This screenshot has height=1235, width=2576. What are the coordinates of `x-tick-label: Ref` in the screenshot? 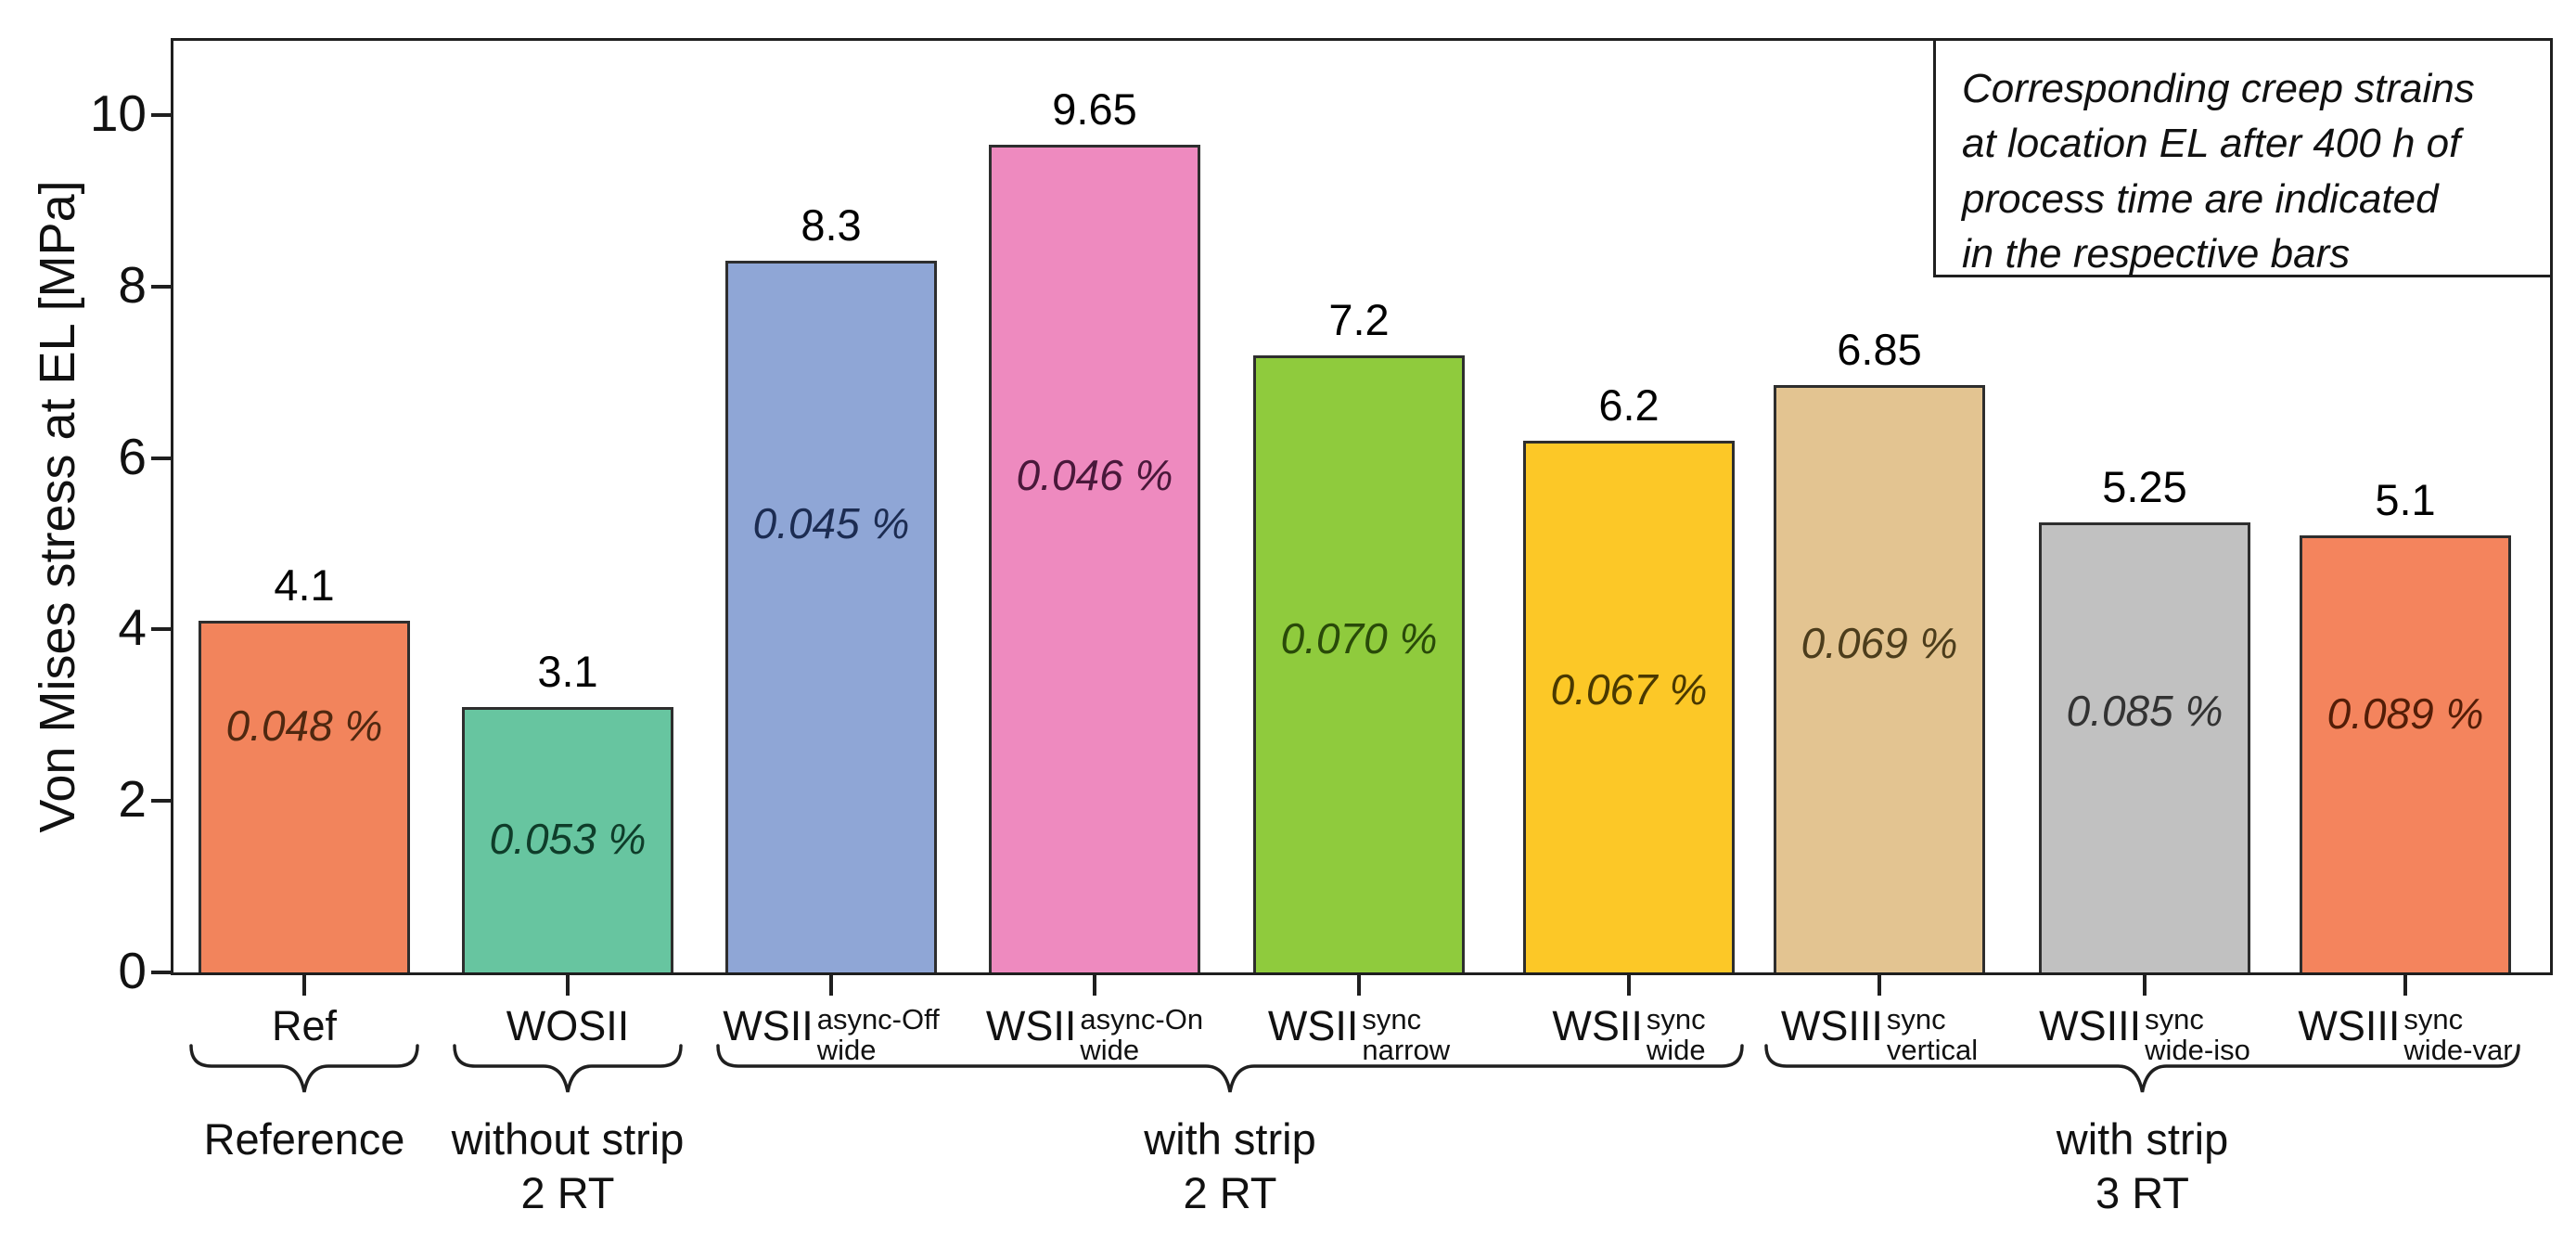 It's located at (304, 1026).